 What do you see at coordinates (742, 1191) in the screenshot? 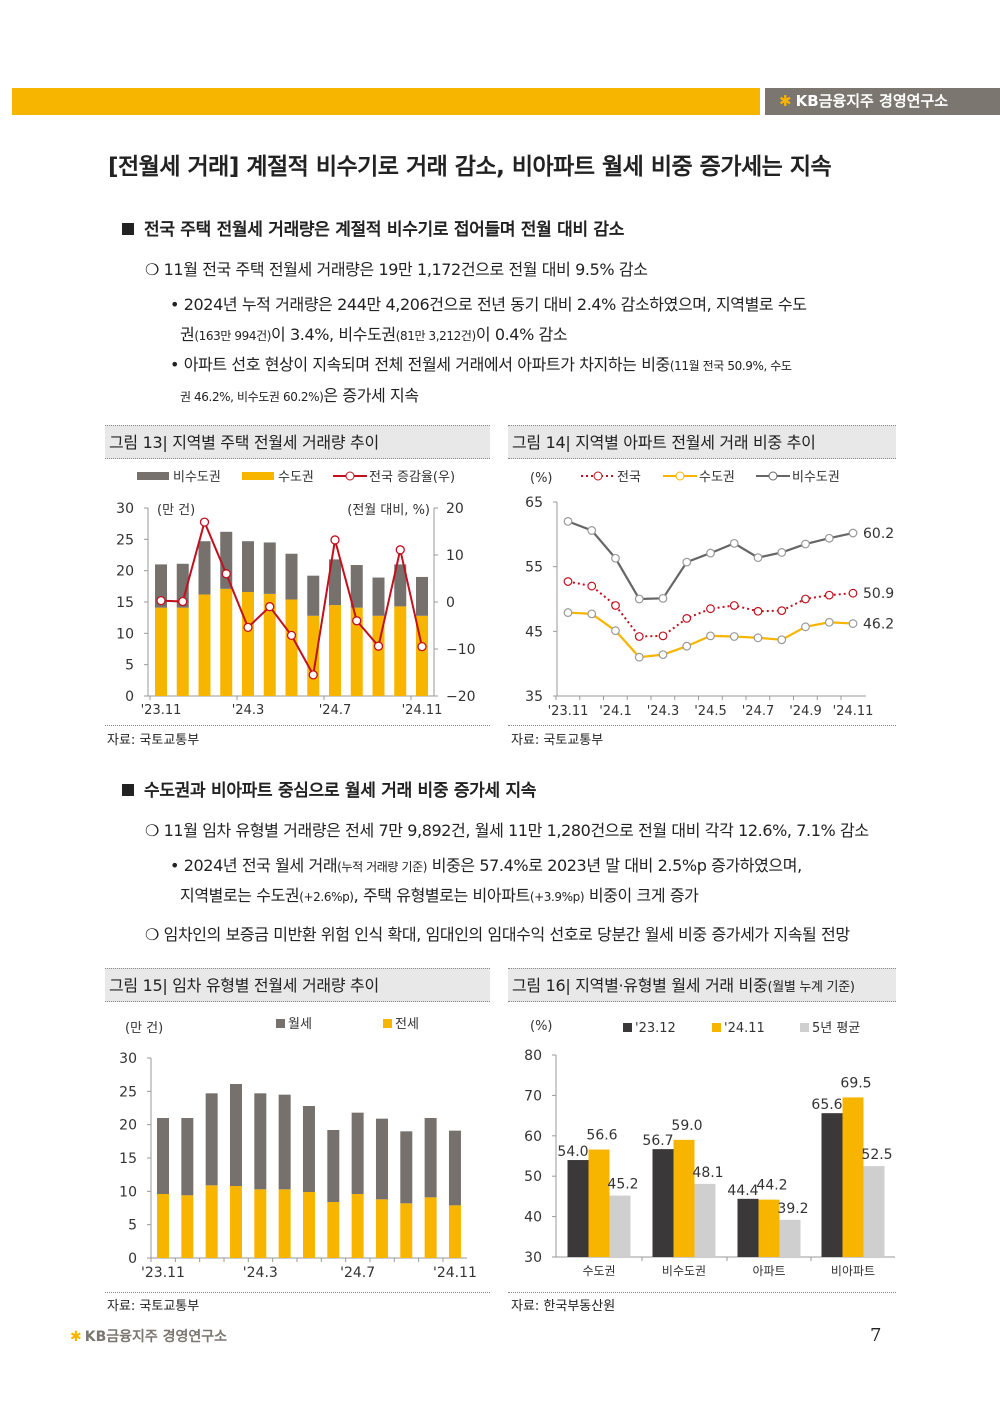
I see `data-label: 44.4` at bounding box center [742, 1191].